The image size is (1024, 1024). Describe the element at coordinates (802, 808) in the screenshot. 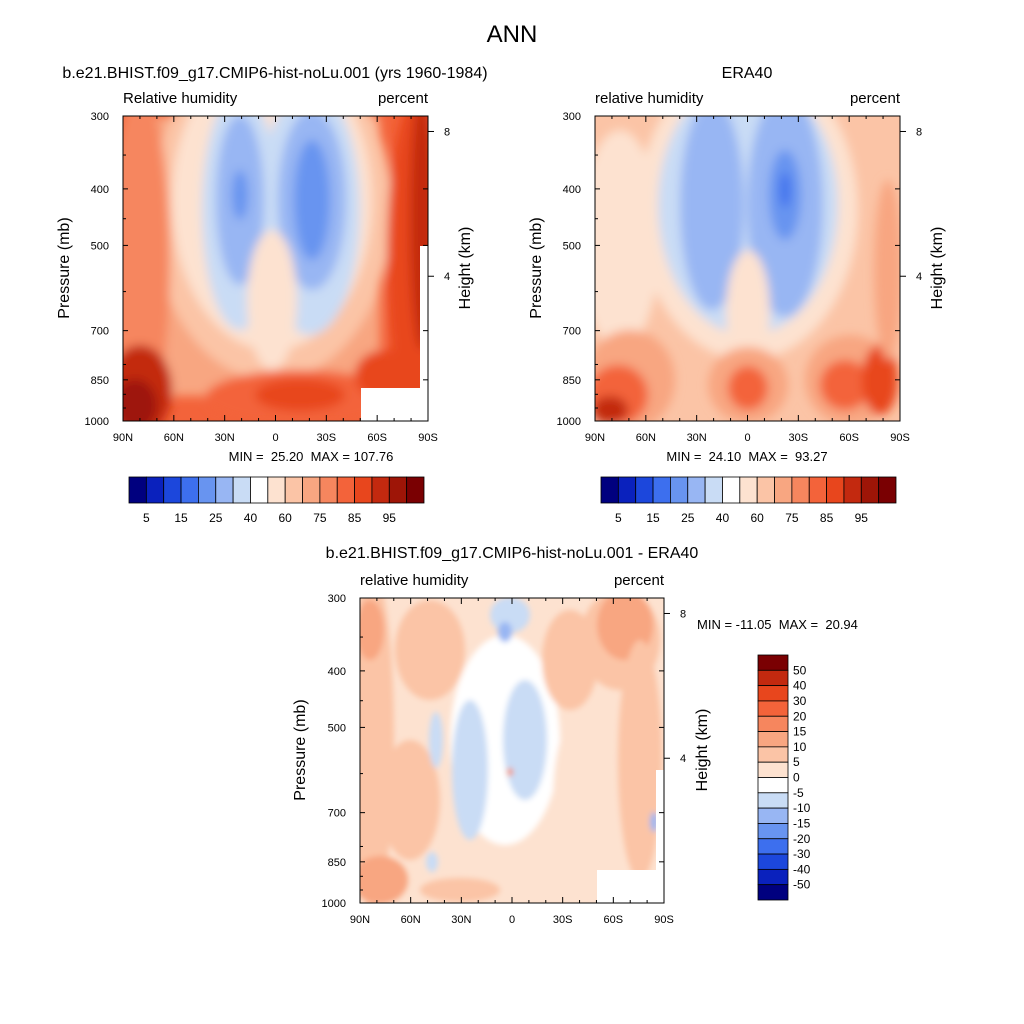

I see `colorbar-label: -10` at that location.